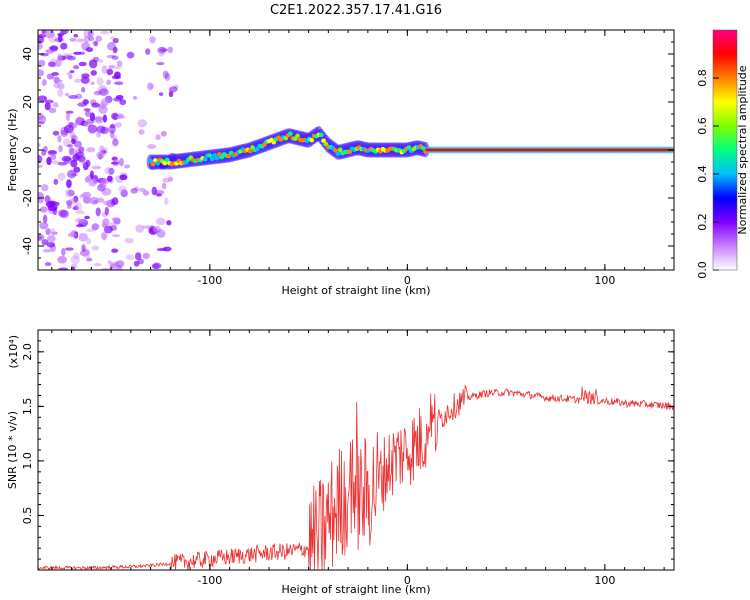  I want to click on y-tick-label: 1.0, so click(27, 461).